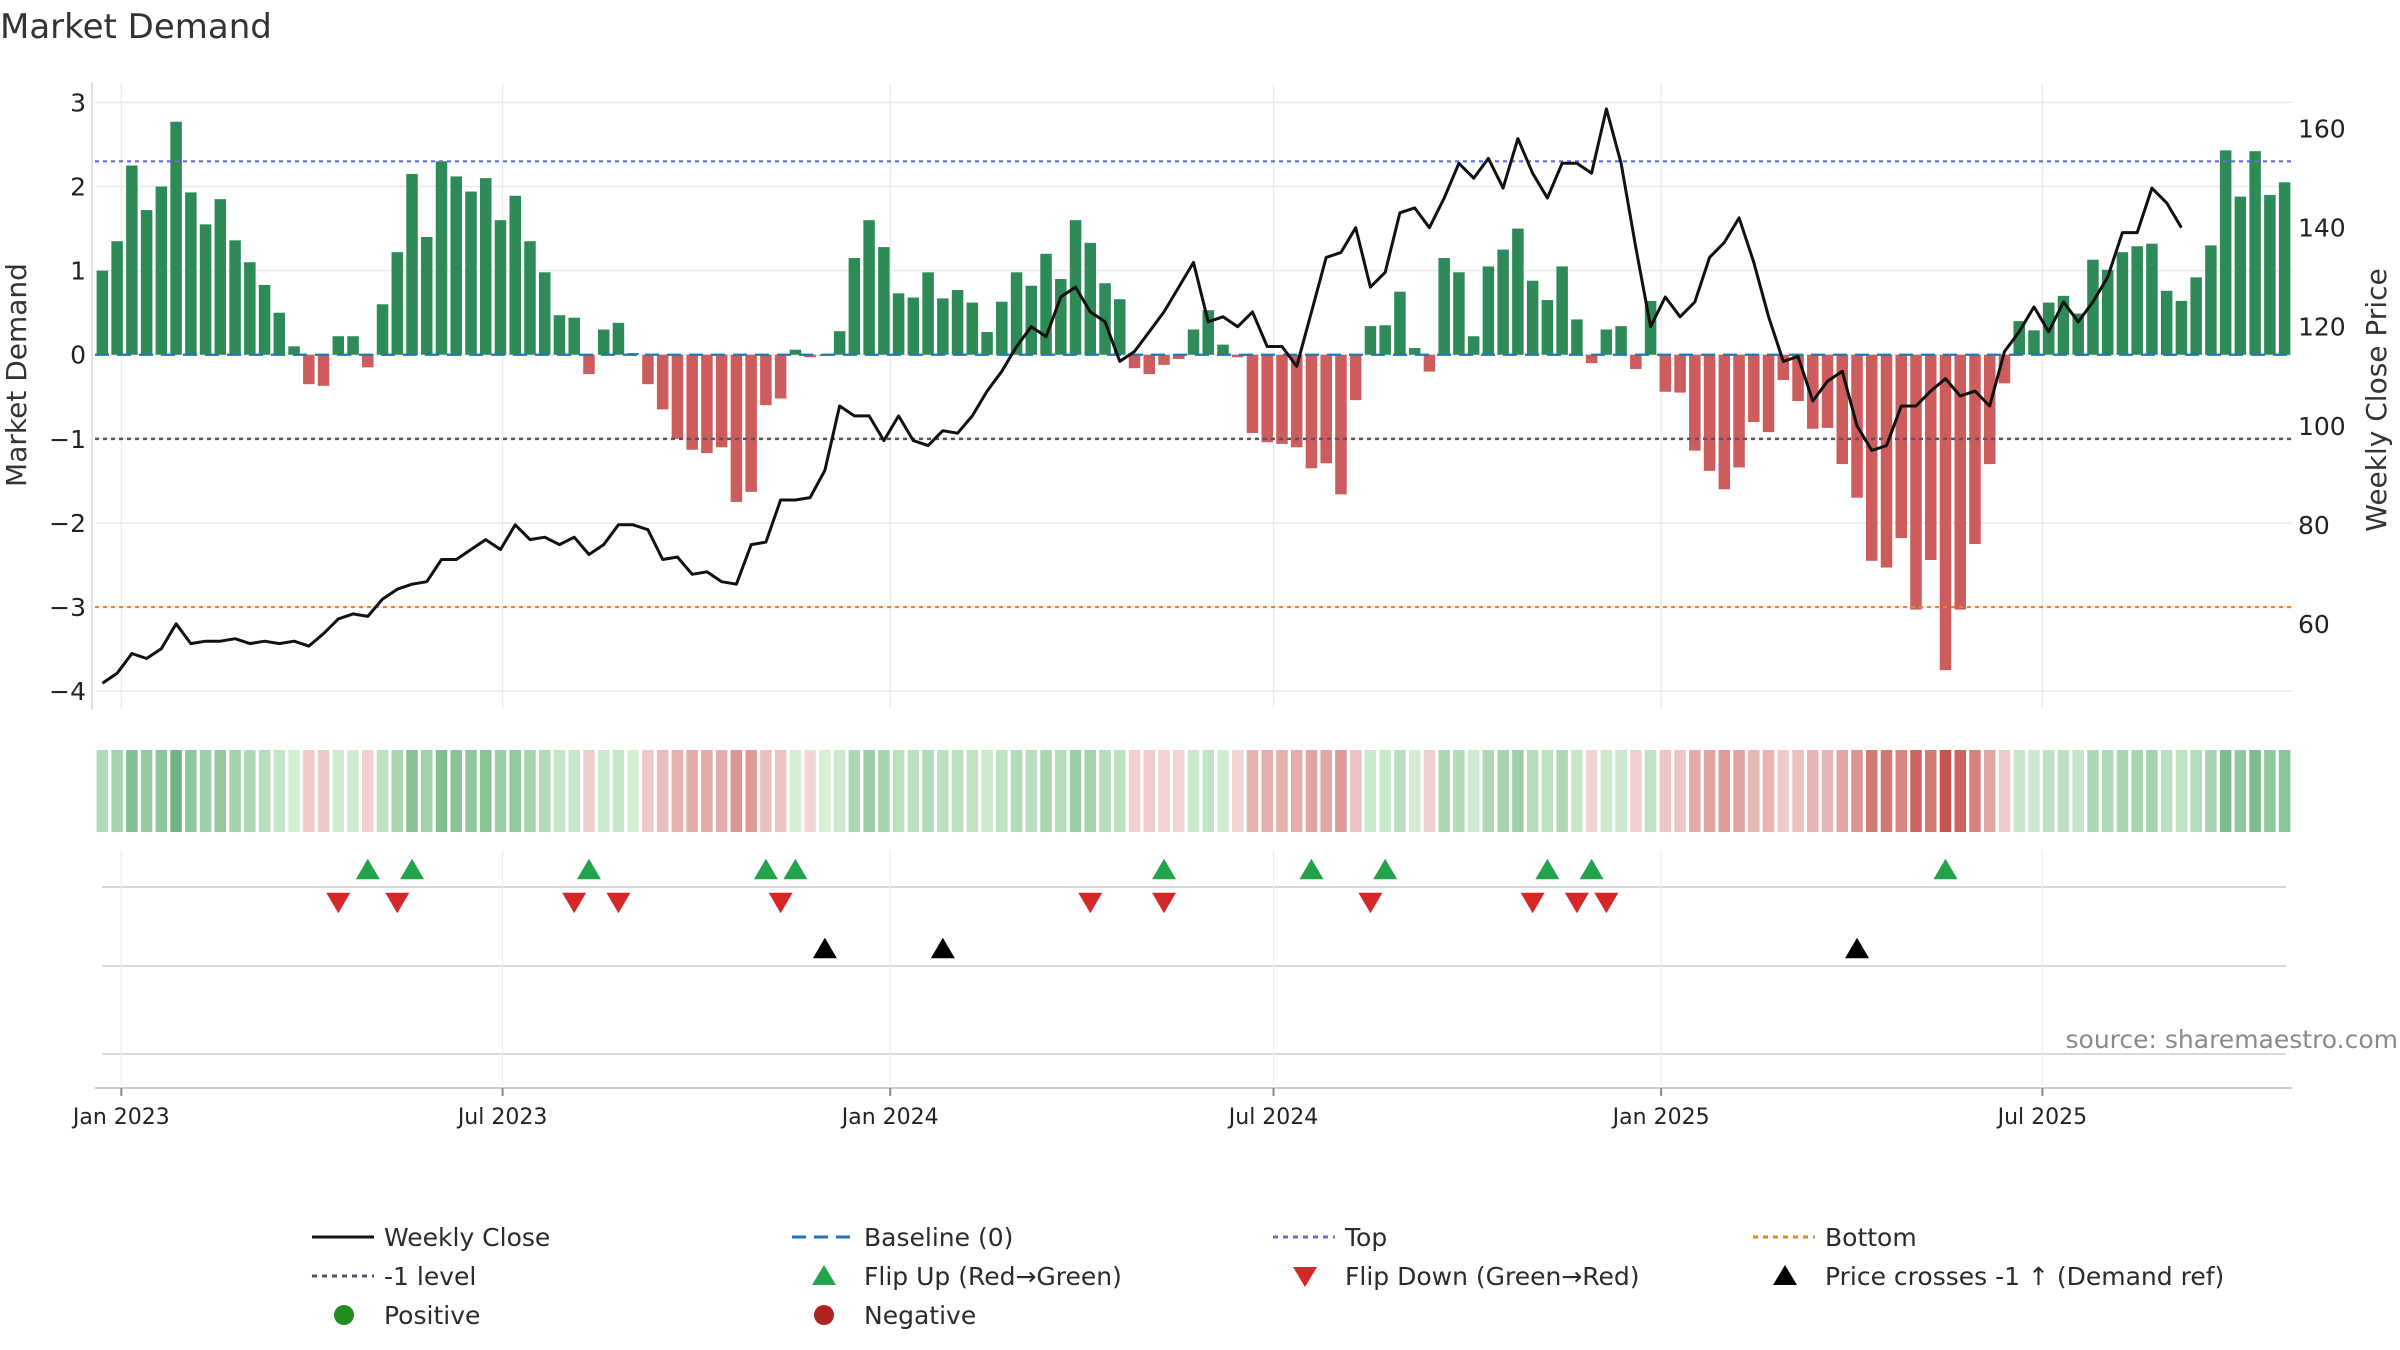 This screenshot has width=2400, height=1350. Describe the element at coordinates (2376, 399) in the screenshot. I see `y2-axis-label: Weekly Close Price` at that location.